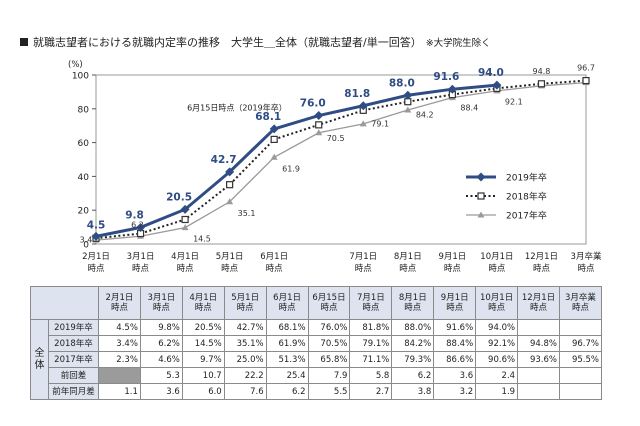 The height and width of the screenshot is (426, 640). I want to click on y-tick-label: 20, so click(84, 212).